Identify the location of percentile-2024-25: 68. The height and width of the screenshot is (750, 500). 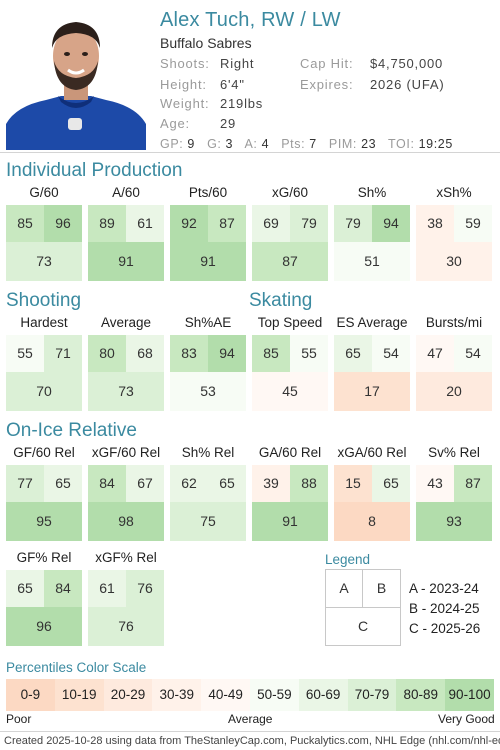
(145, 353).